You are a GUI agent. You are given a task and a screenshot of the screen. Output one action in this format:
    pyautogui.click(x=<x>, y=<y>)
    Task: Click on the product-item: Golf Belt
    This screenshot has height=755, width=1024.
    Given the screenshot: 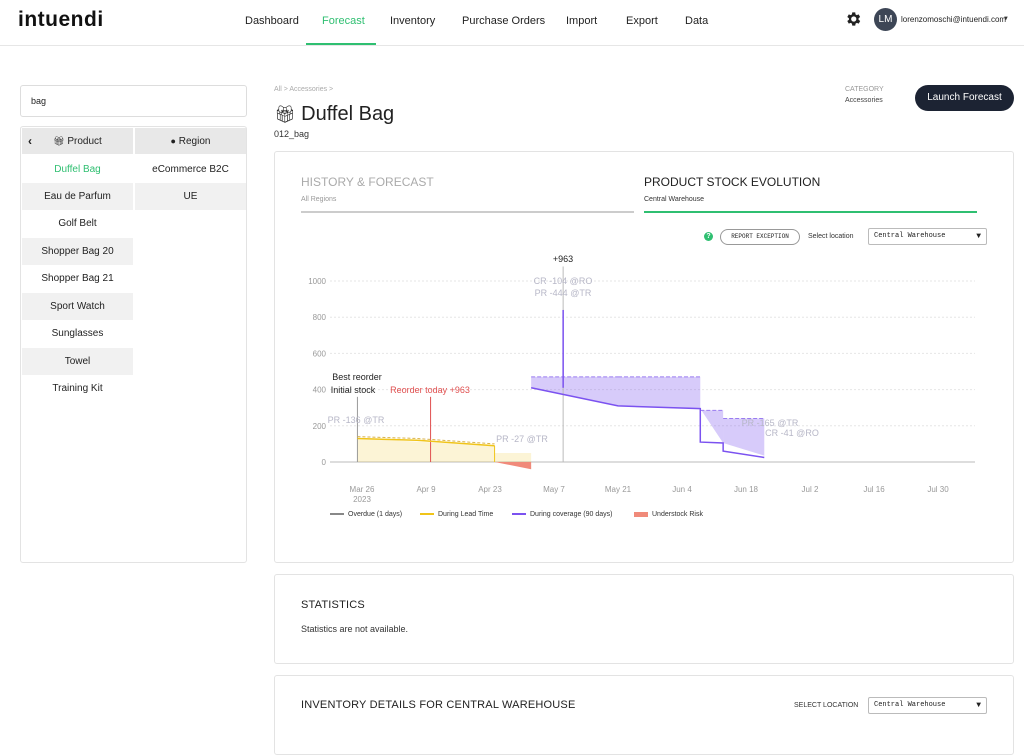 What is the action you would take?
    pyautogui.click(x=77, y=223)
    